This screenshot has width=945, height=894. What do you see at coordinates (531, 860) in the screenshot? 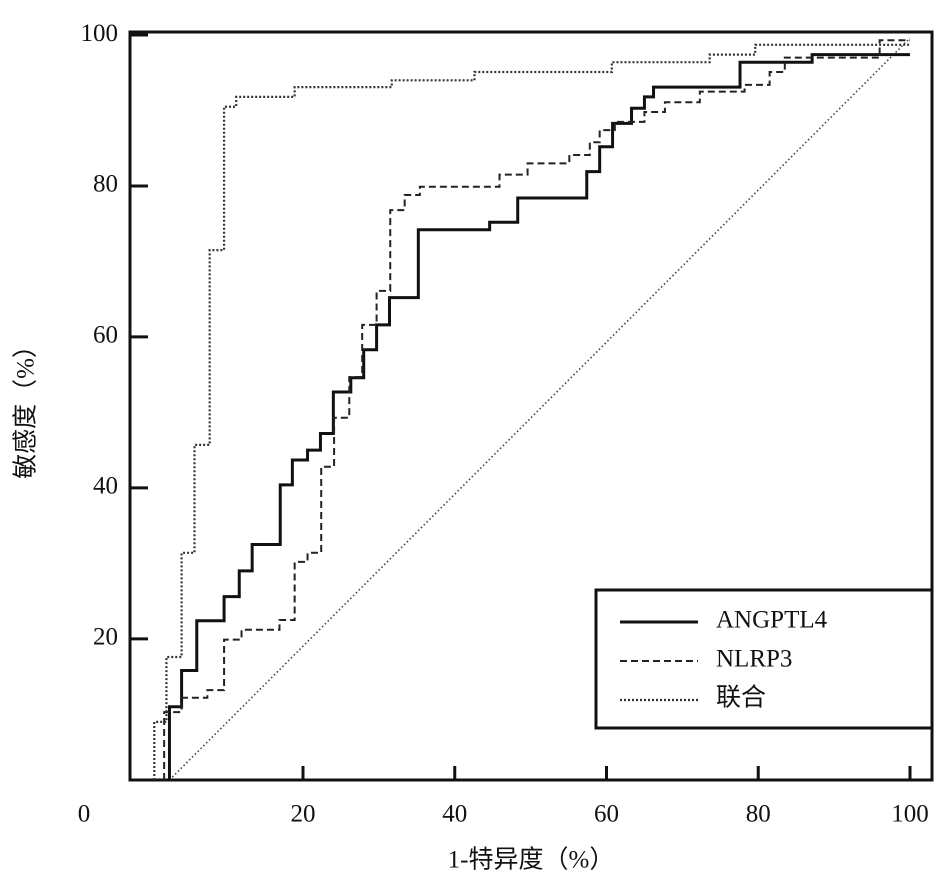
I see `x-axis-label: 1-特异度（%）` at bounding box center [531, 860].